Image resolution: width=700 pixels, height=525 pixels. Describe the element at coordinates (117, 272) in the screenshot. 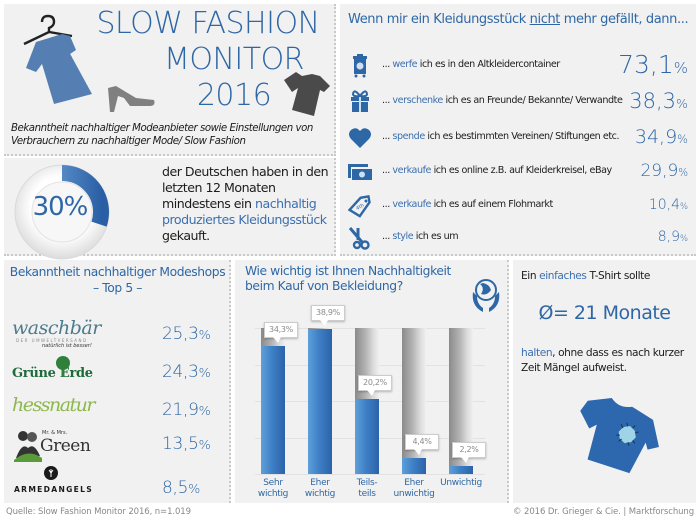

I see `brands-title-line-1: Bekanntheit nachhaltiger Modeshops` at that location.